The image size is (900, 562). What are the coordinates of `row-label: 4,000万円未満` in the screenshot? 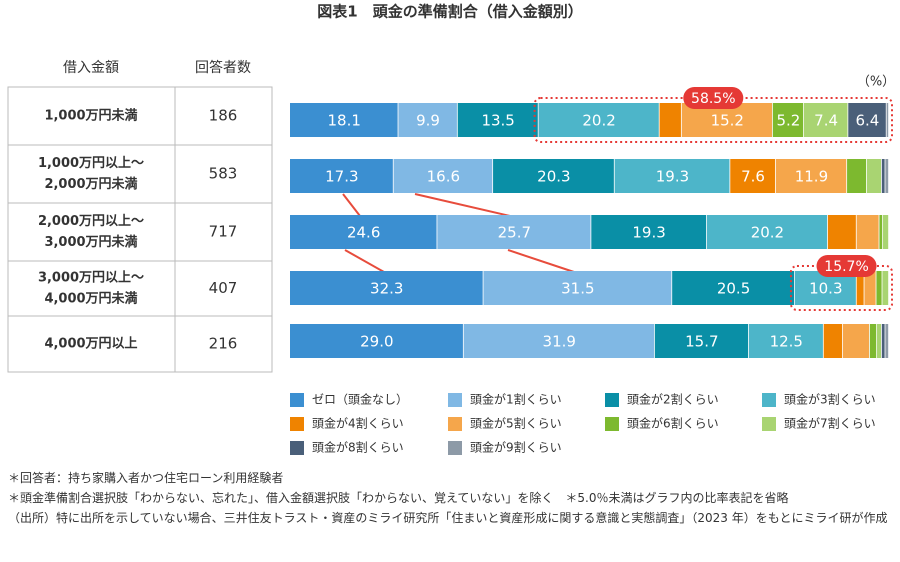 It's located at (90, 299).